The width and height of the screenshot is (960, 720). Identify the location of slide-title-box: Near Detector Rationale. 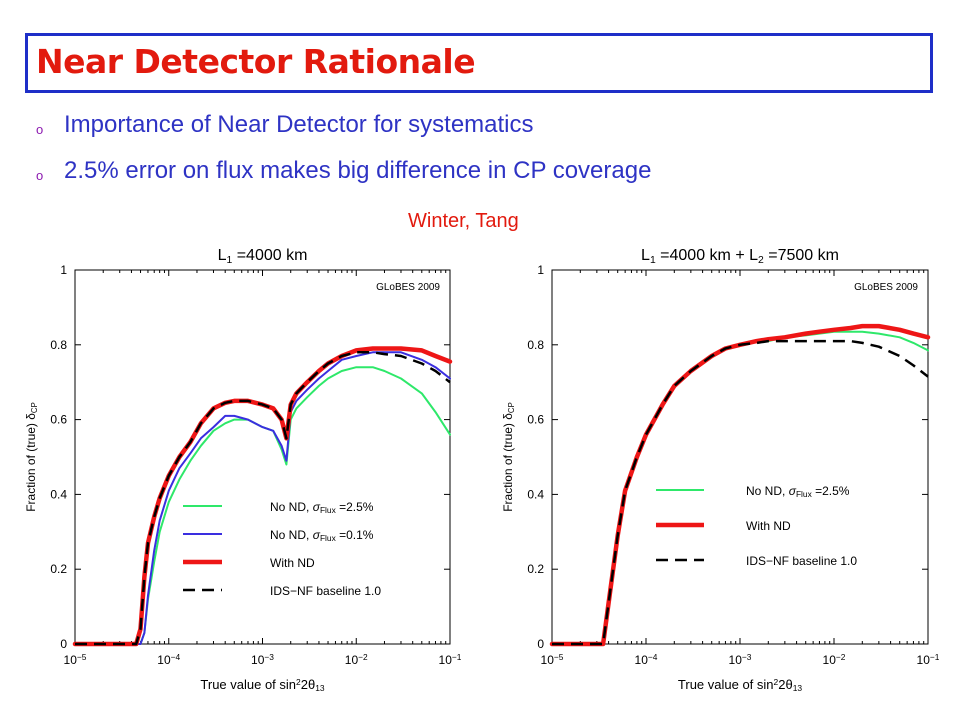
(479, 63).